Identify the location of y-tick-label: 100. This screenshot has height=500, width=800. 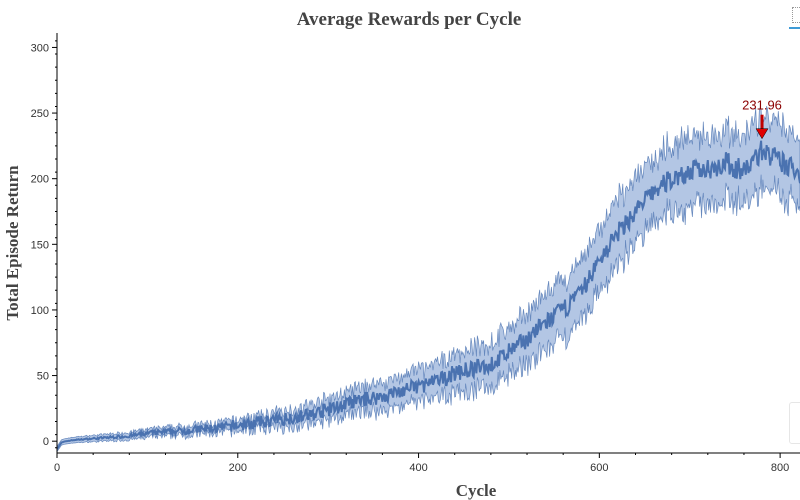
(40, 311).